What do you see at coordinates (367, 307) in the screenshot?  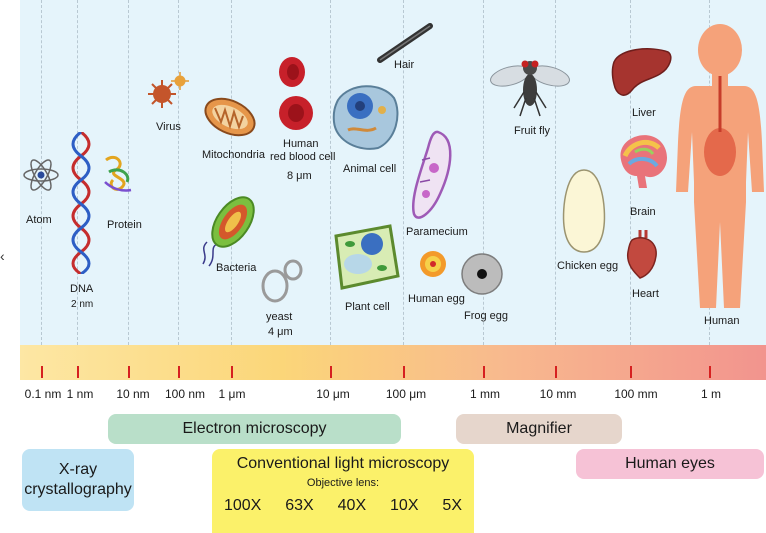 I see `plant-cell-label: Plant cell` at bounding box center [367, 307].